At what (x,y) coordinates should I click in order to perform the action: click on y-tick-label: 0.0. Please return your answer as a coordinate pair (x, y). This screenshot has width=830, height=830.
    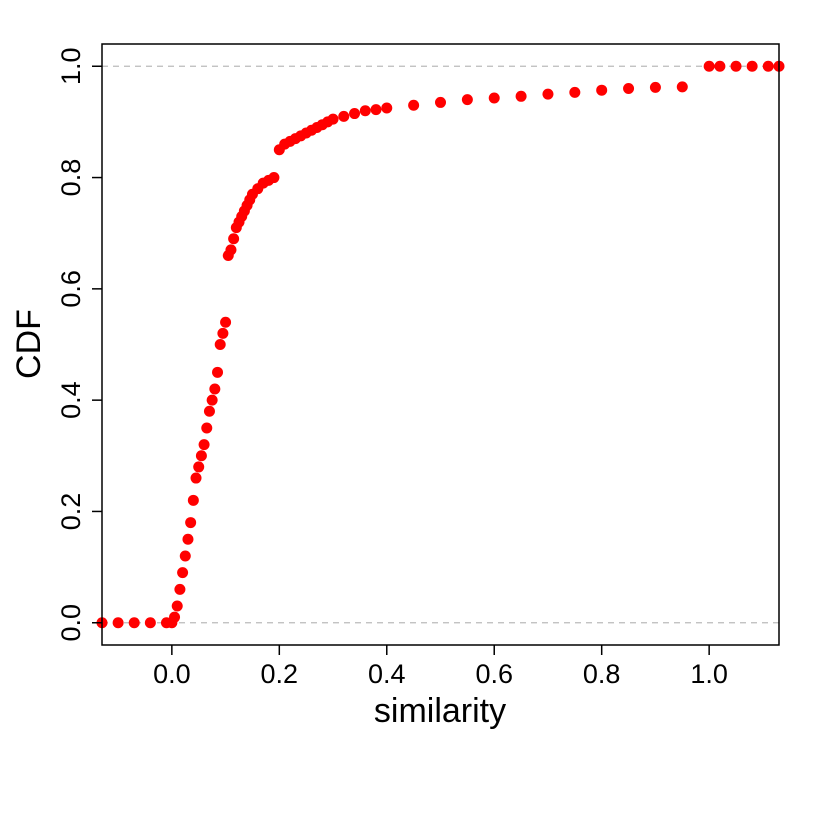
    Looking at the image, I should click on (71, 623).